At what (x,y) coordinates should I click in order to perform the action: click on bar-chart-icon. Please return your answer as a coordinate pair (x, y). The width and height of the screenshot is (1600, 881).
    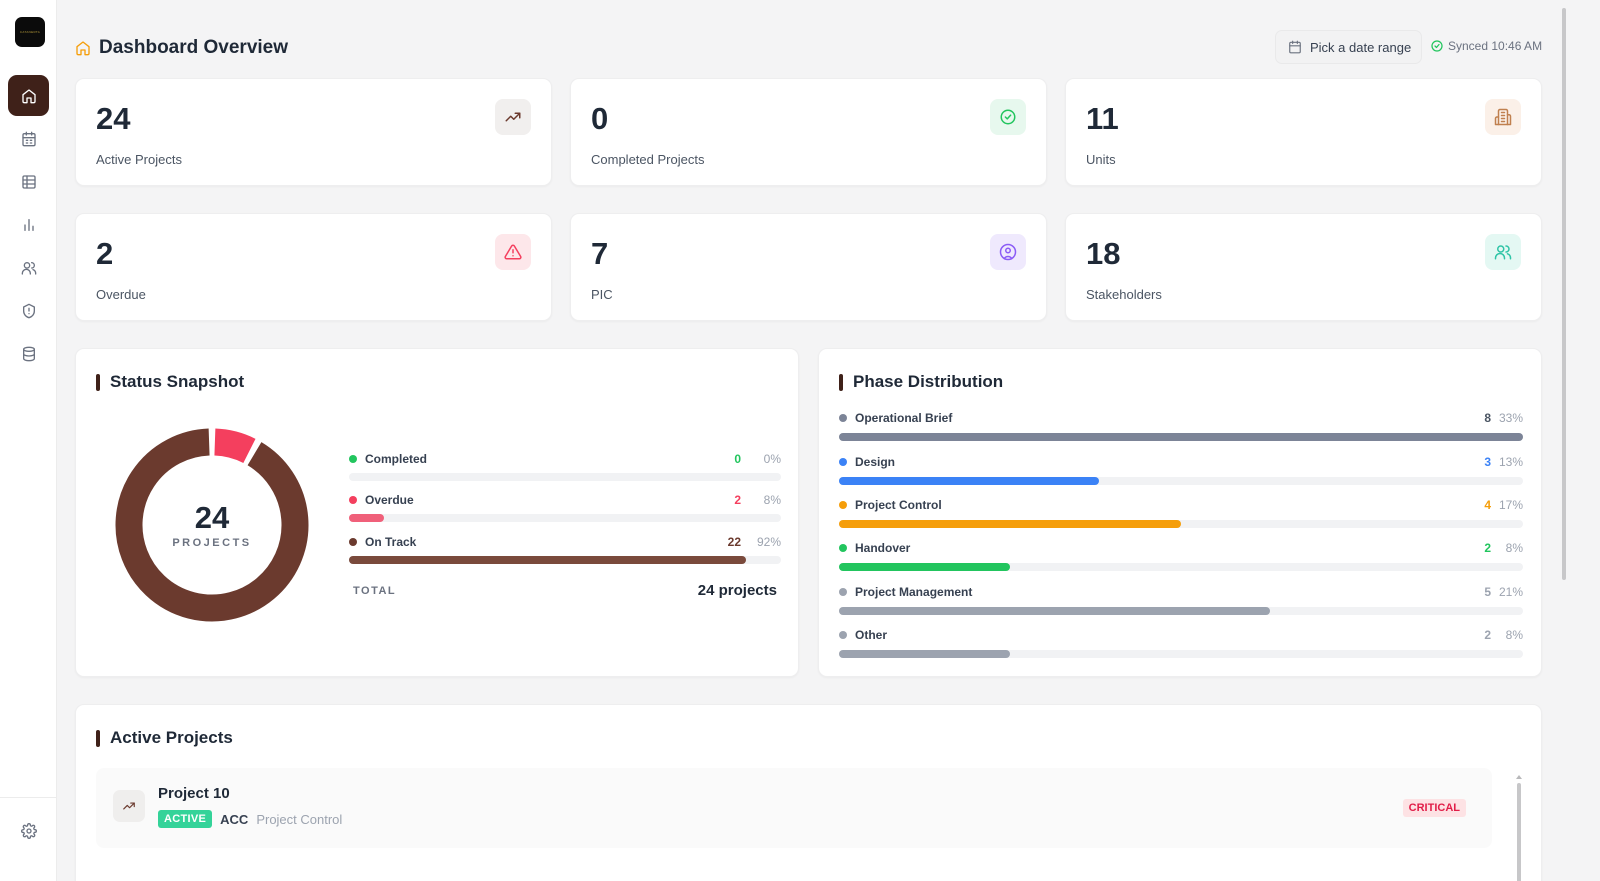
    Looking at the image, I should click on (28, 224).